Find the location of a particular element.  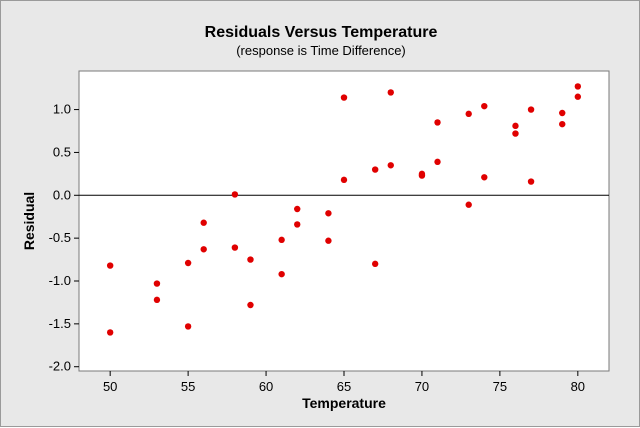

x-axis-ticks: 50 55 60 65 70 75 80 is located at coordinates (344, 382).